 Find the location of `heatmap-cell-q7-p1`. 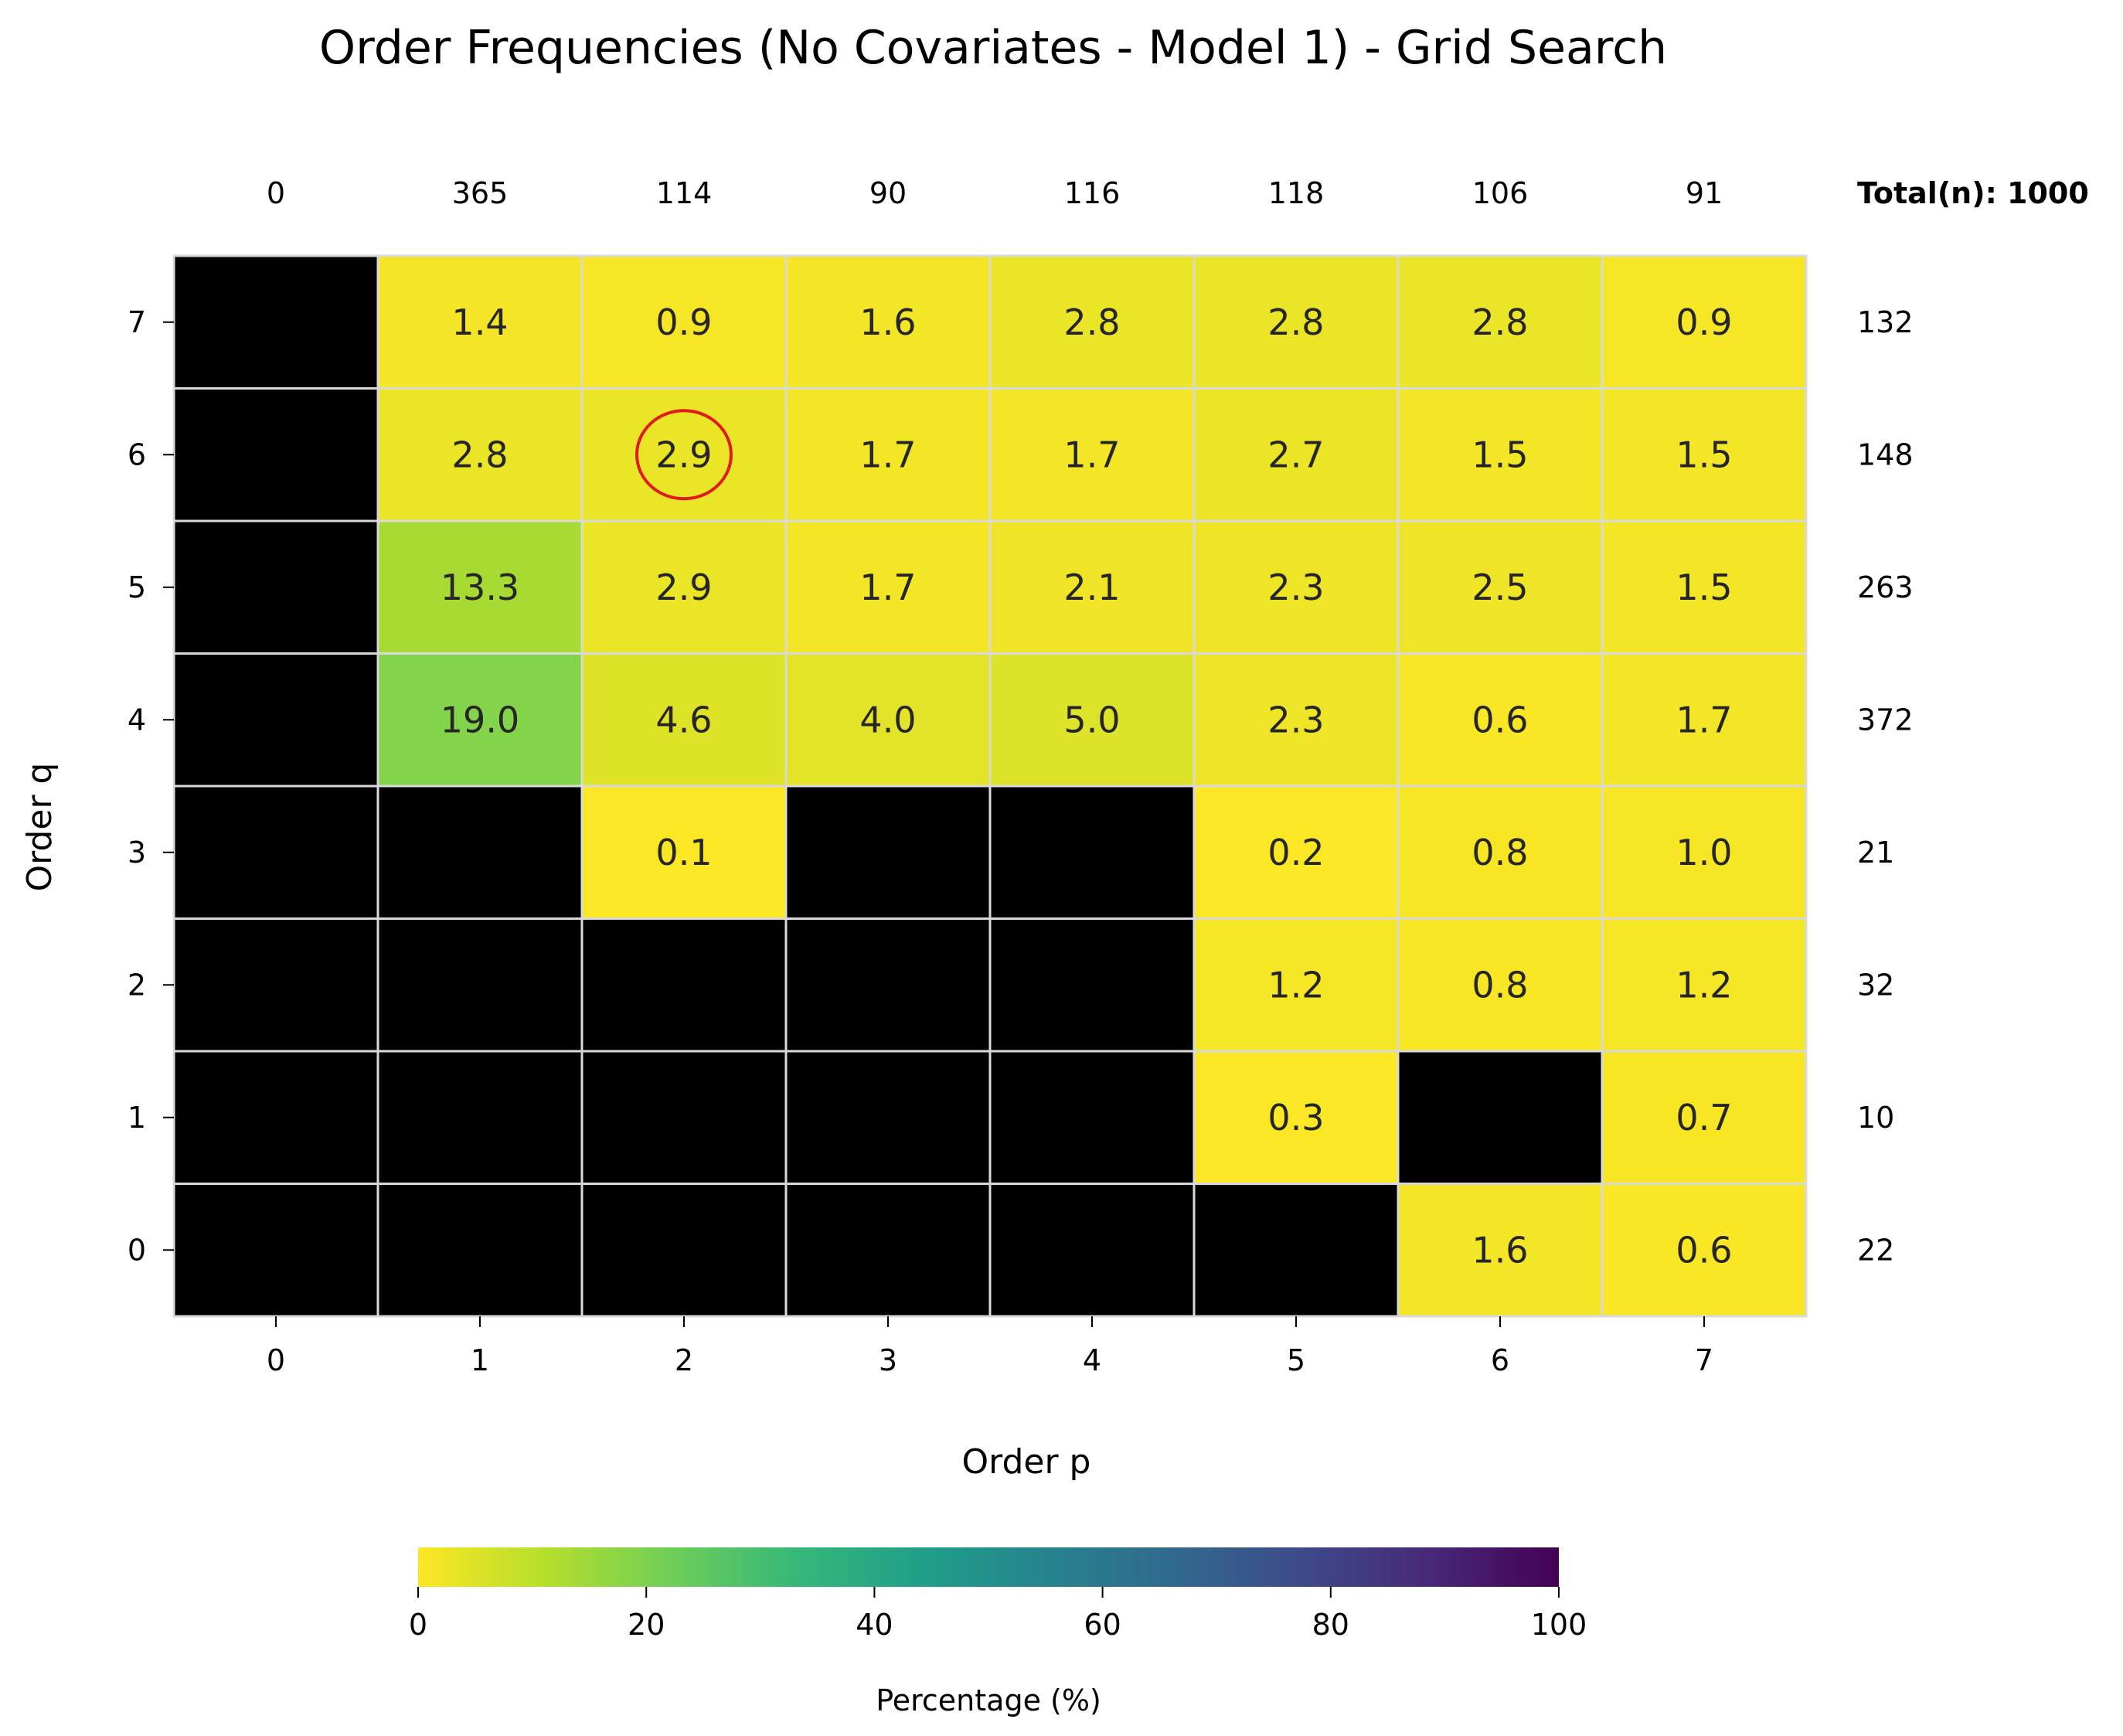

heatmap-cell-q7-p1 is located at coordinates (479, 322).